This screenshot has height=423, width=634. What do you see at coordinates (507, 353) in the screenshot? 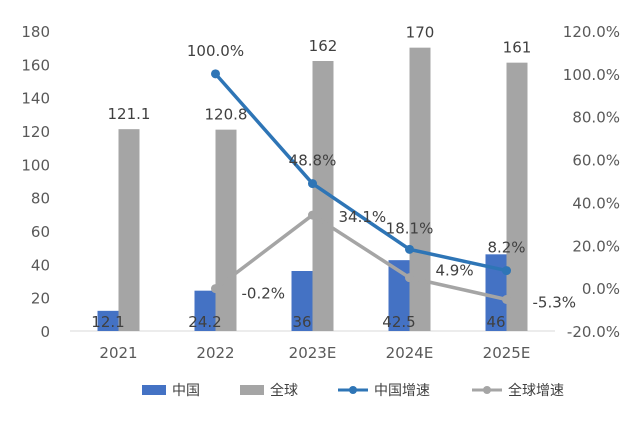
I see `x-tick-label: 2025E` at bounding box center [507, 353].